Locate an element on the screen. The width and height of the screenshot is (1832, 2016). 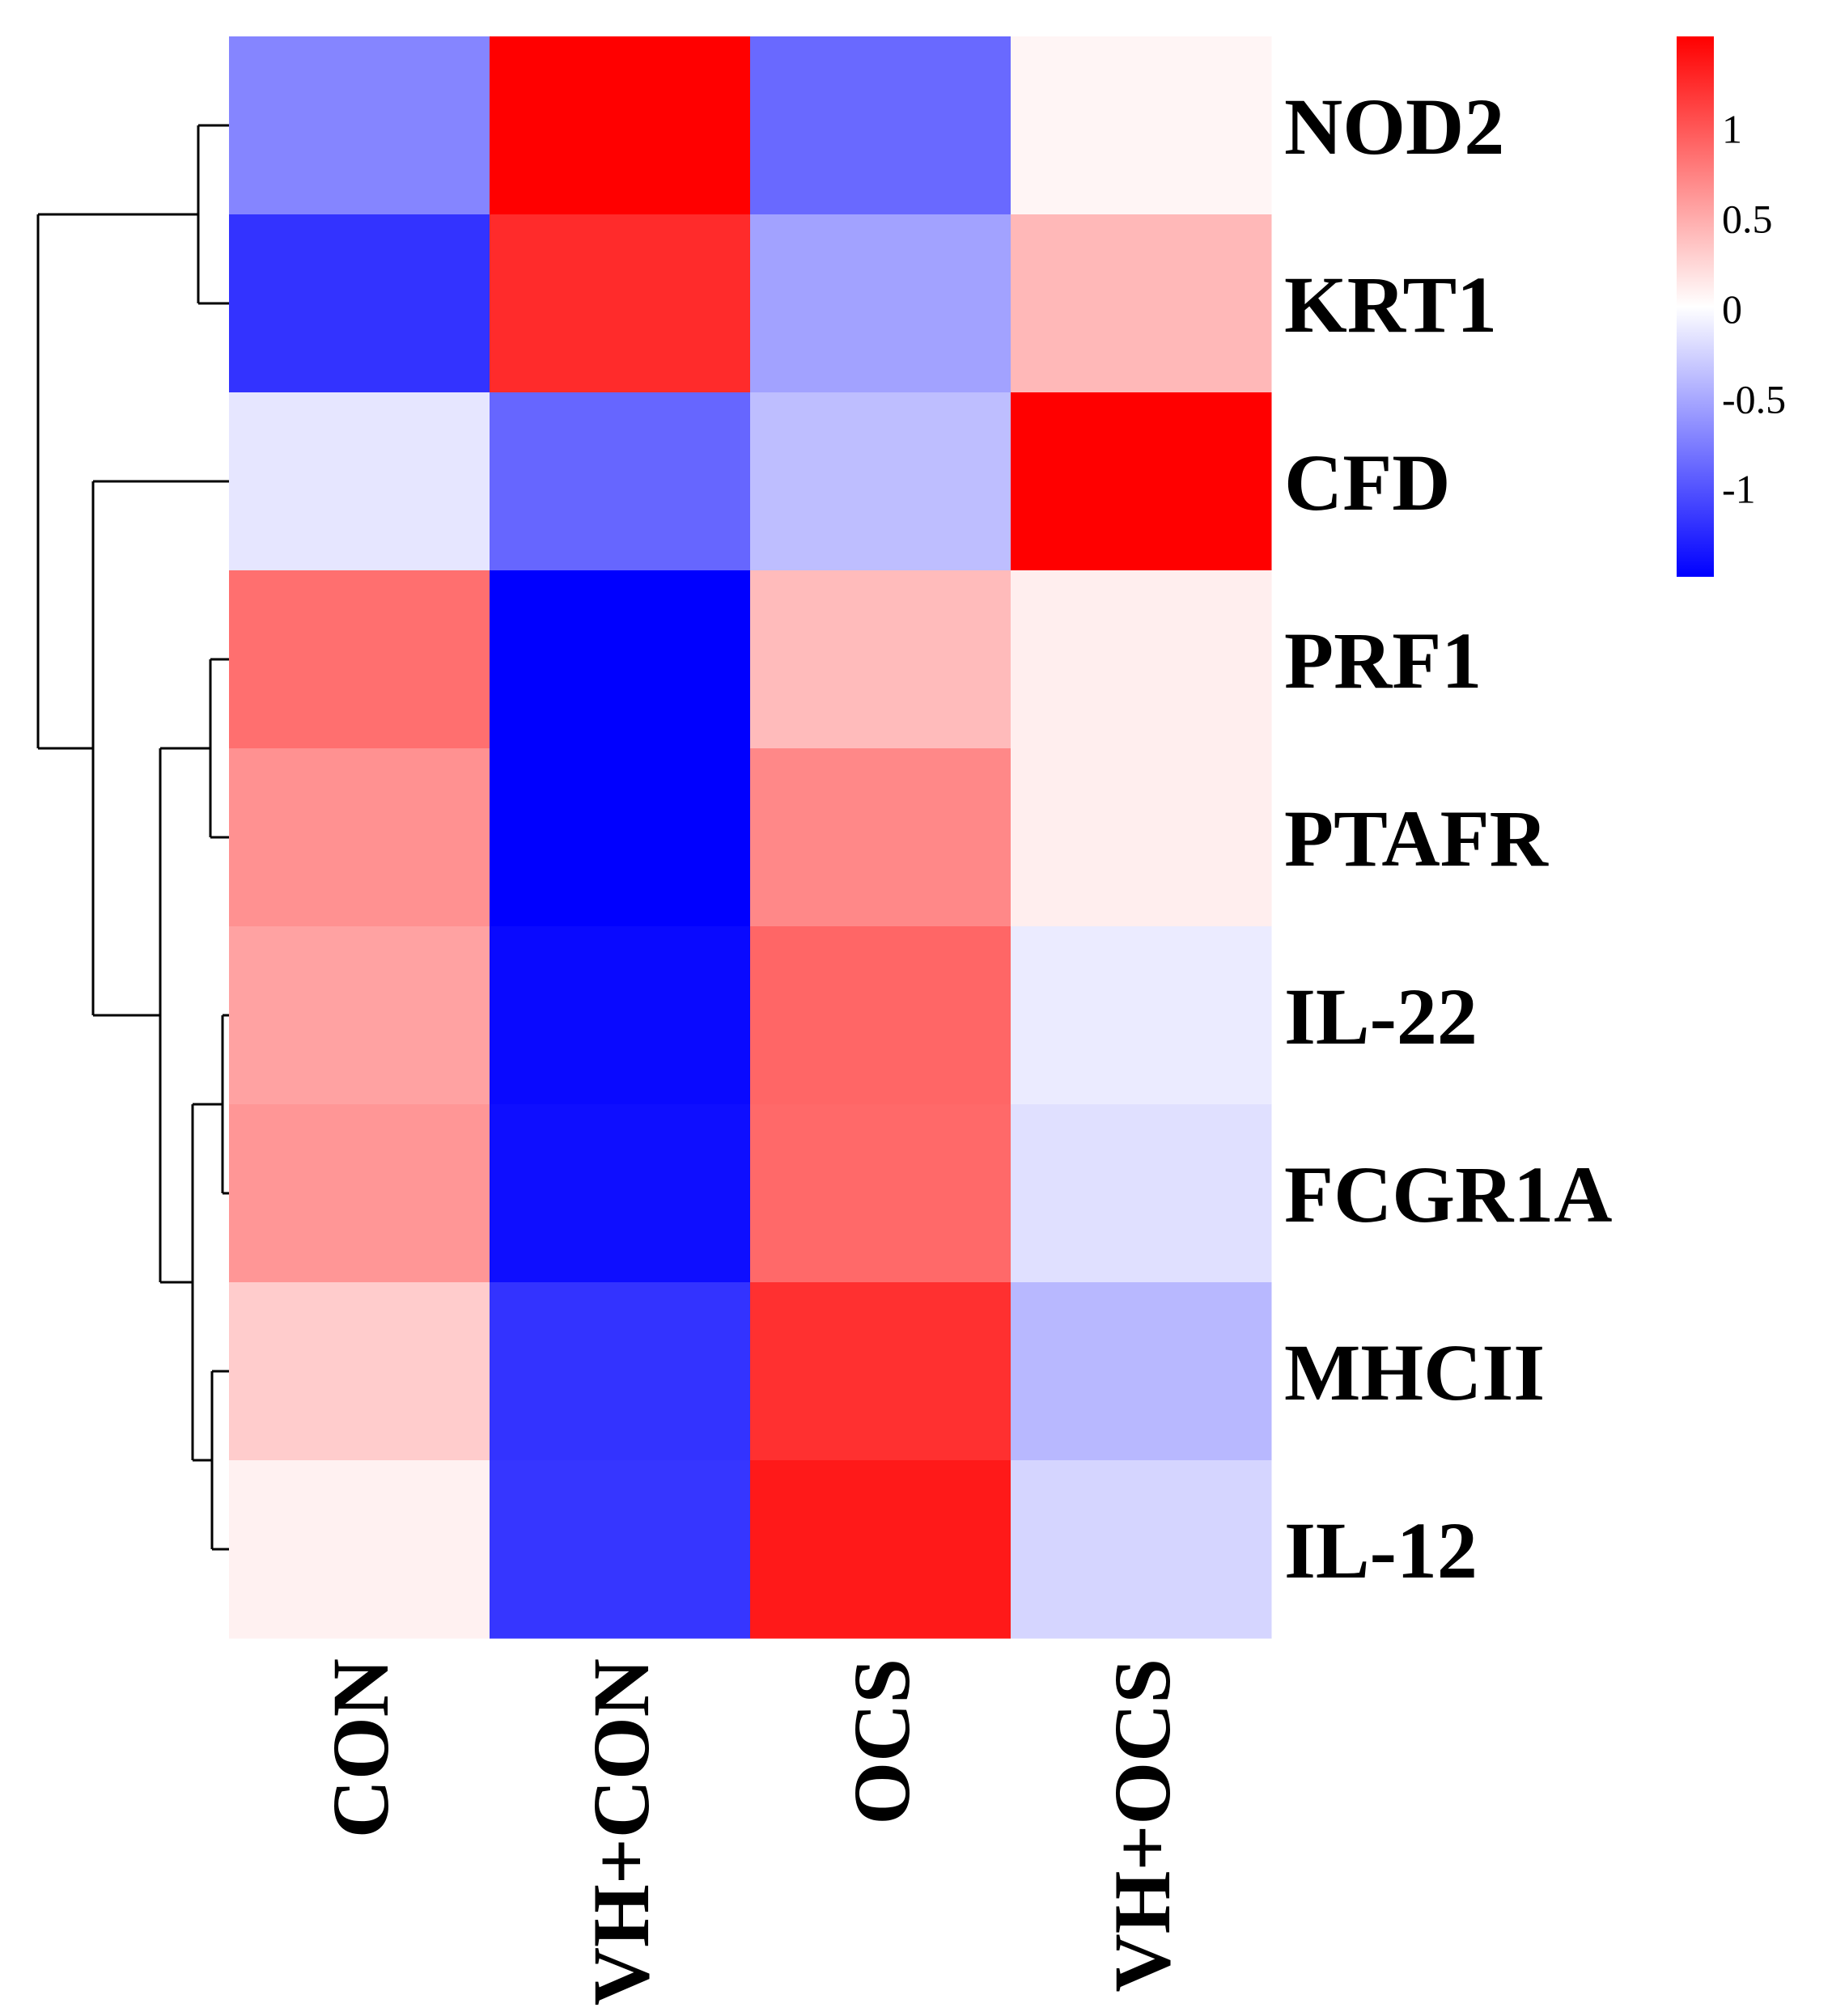
heatmap-cell-fcgr1a-ocs is located at coordinates (880, 1193).